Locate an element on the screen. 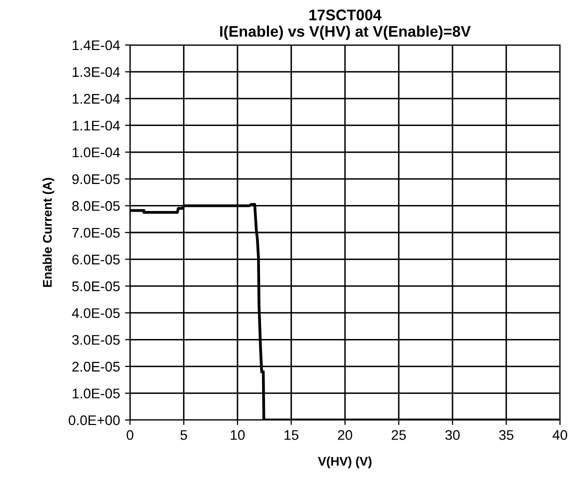  y-tick-label: 1.0E-05 is located at coordinates (96, 393).